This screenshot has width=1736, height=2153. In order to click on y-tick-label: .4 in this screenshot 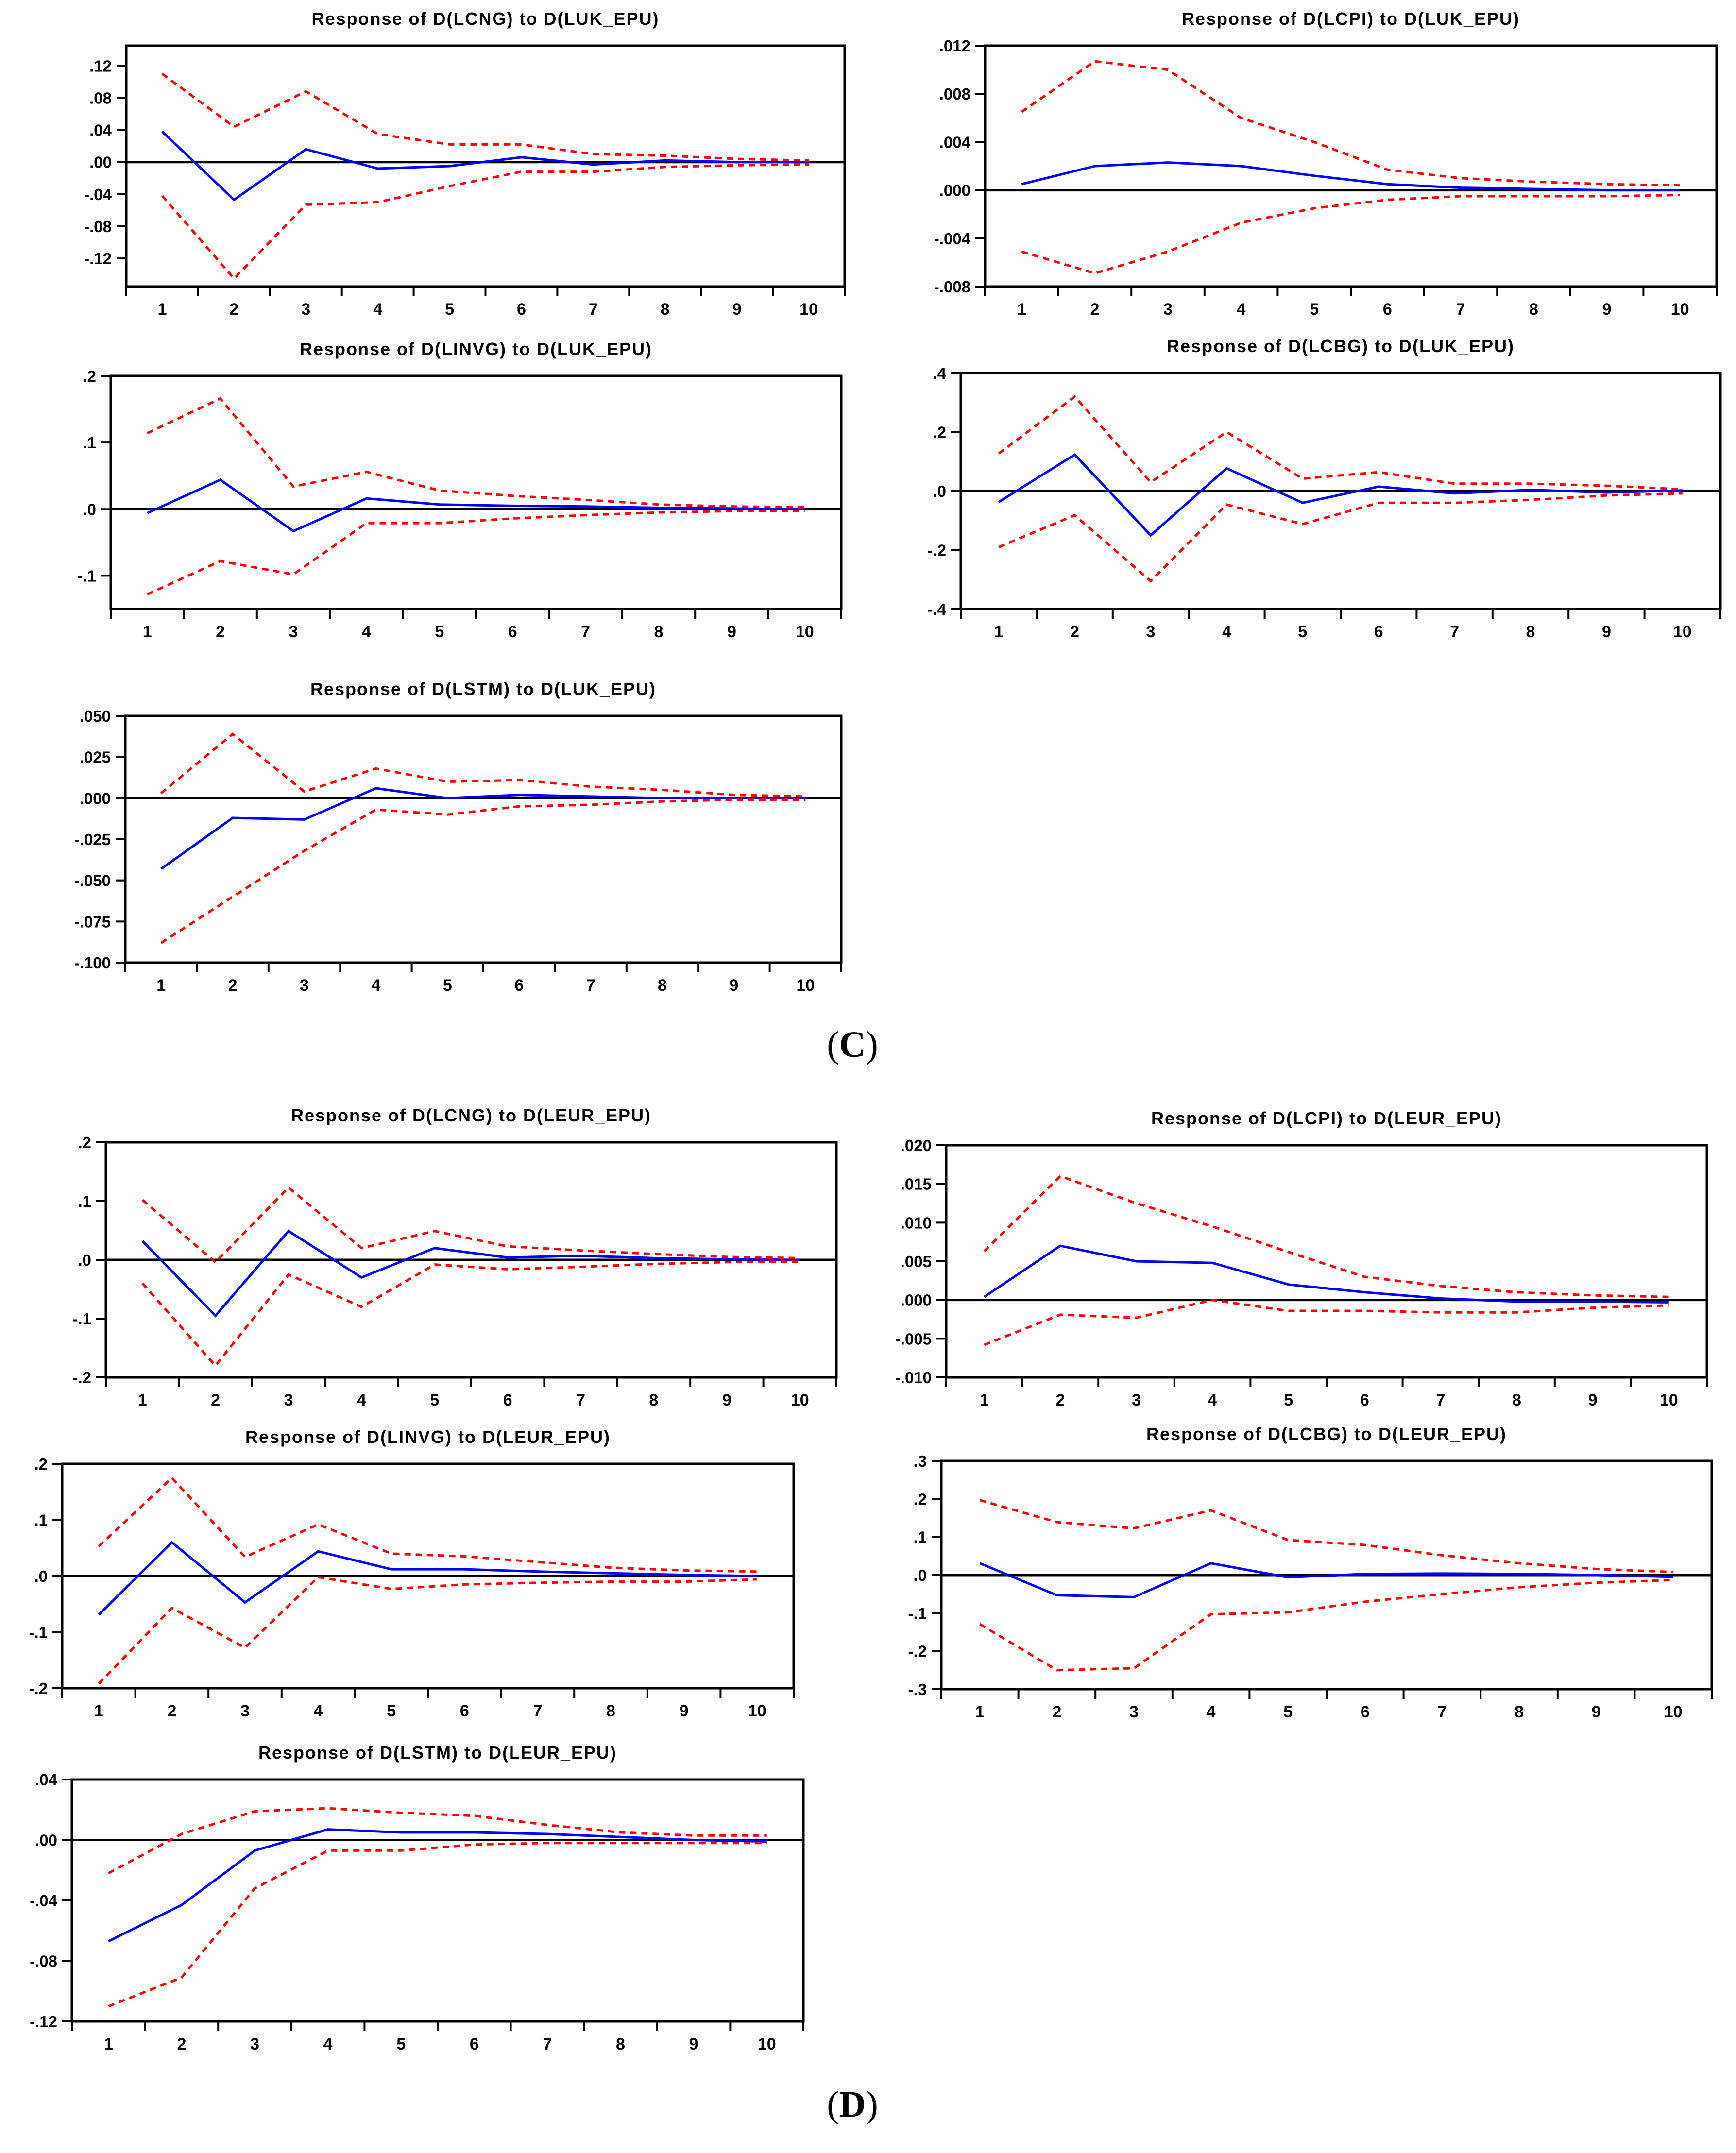, I will do `click(939, 373)`.